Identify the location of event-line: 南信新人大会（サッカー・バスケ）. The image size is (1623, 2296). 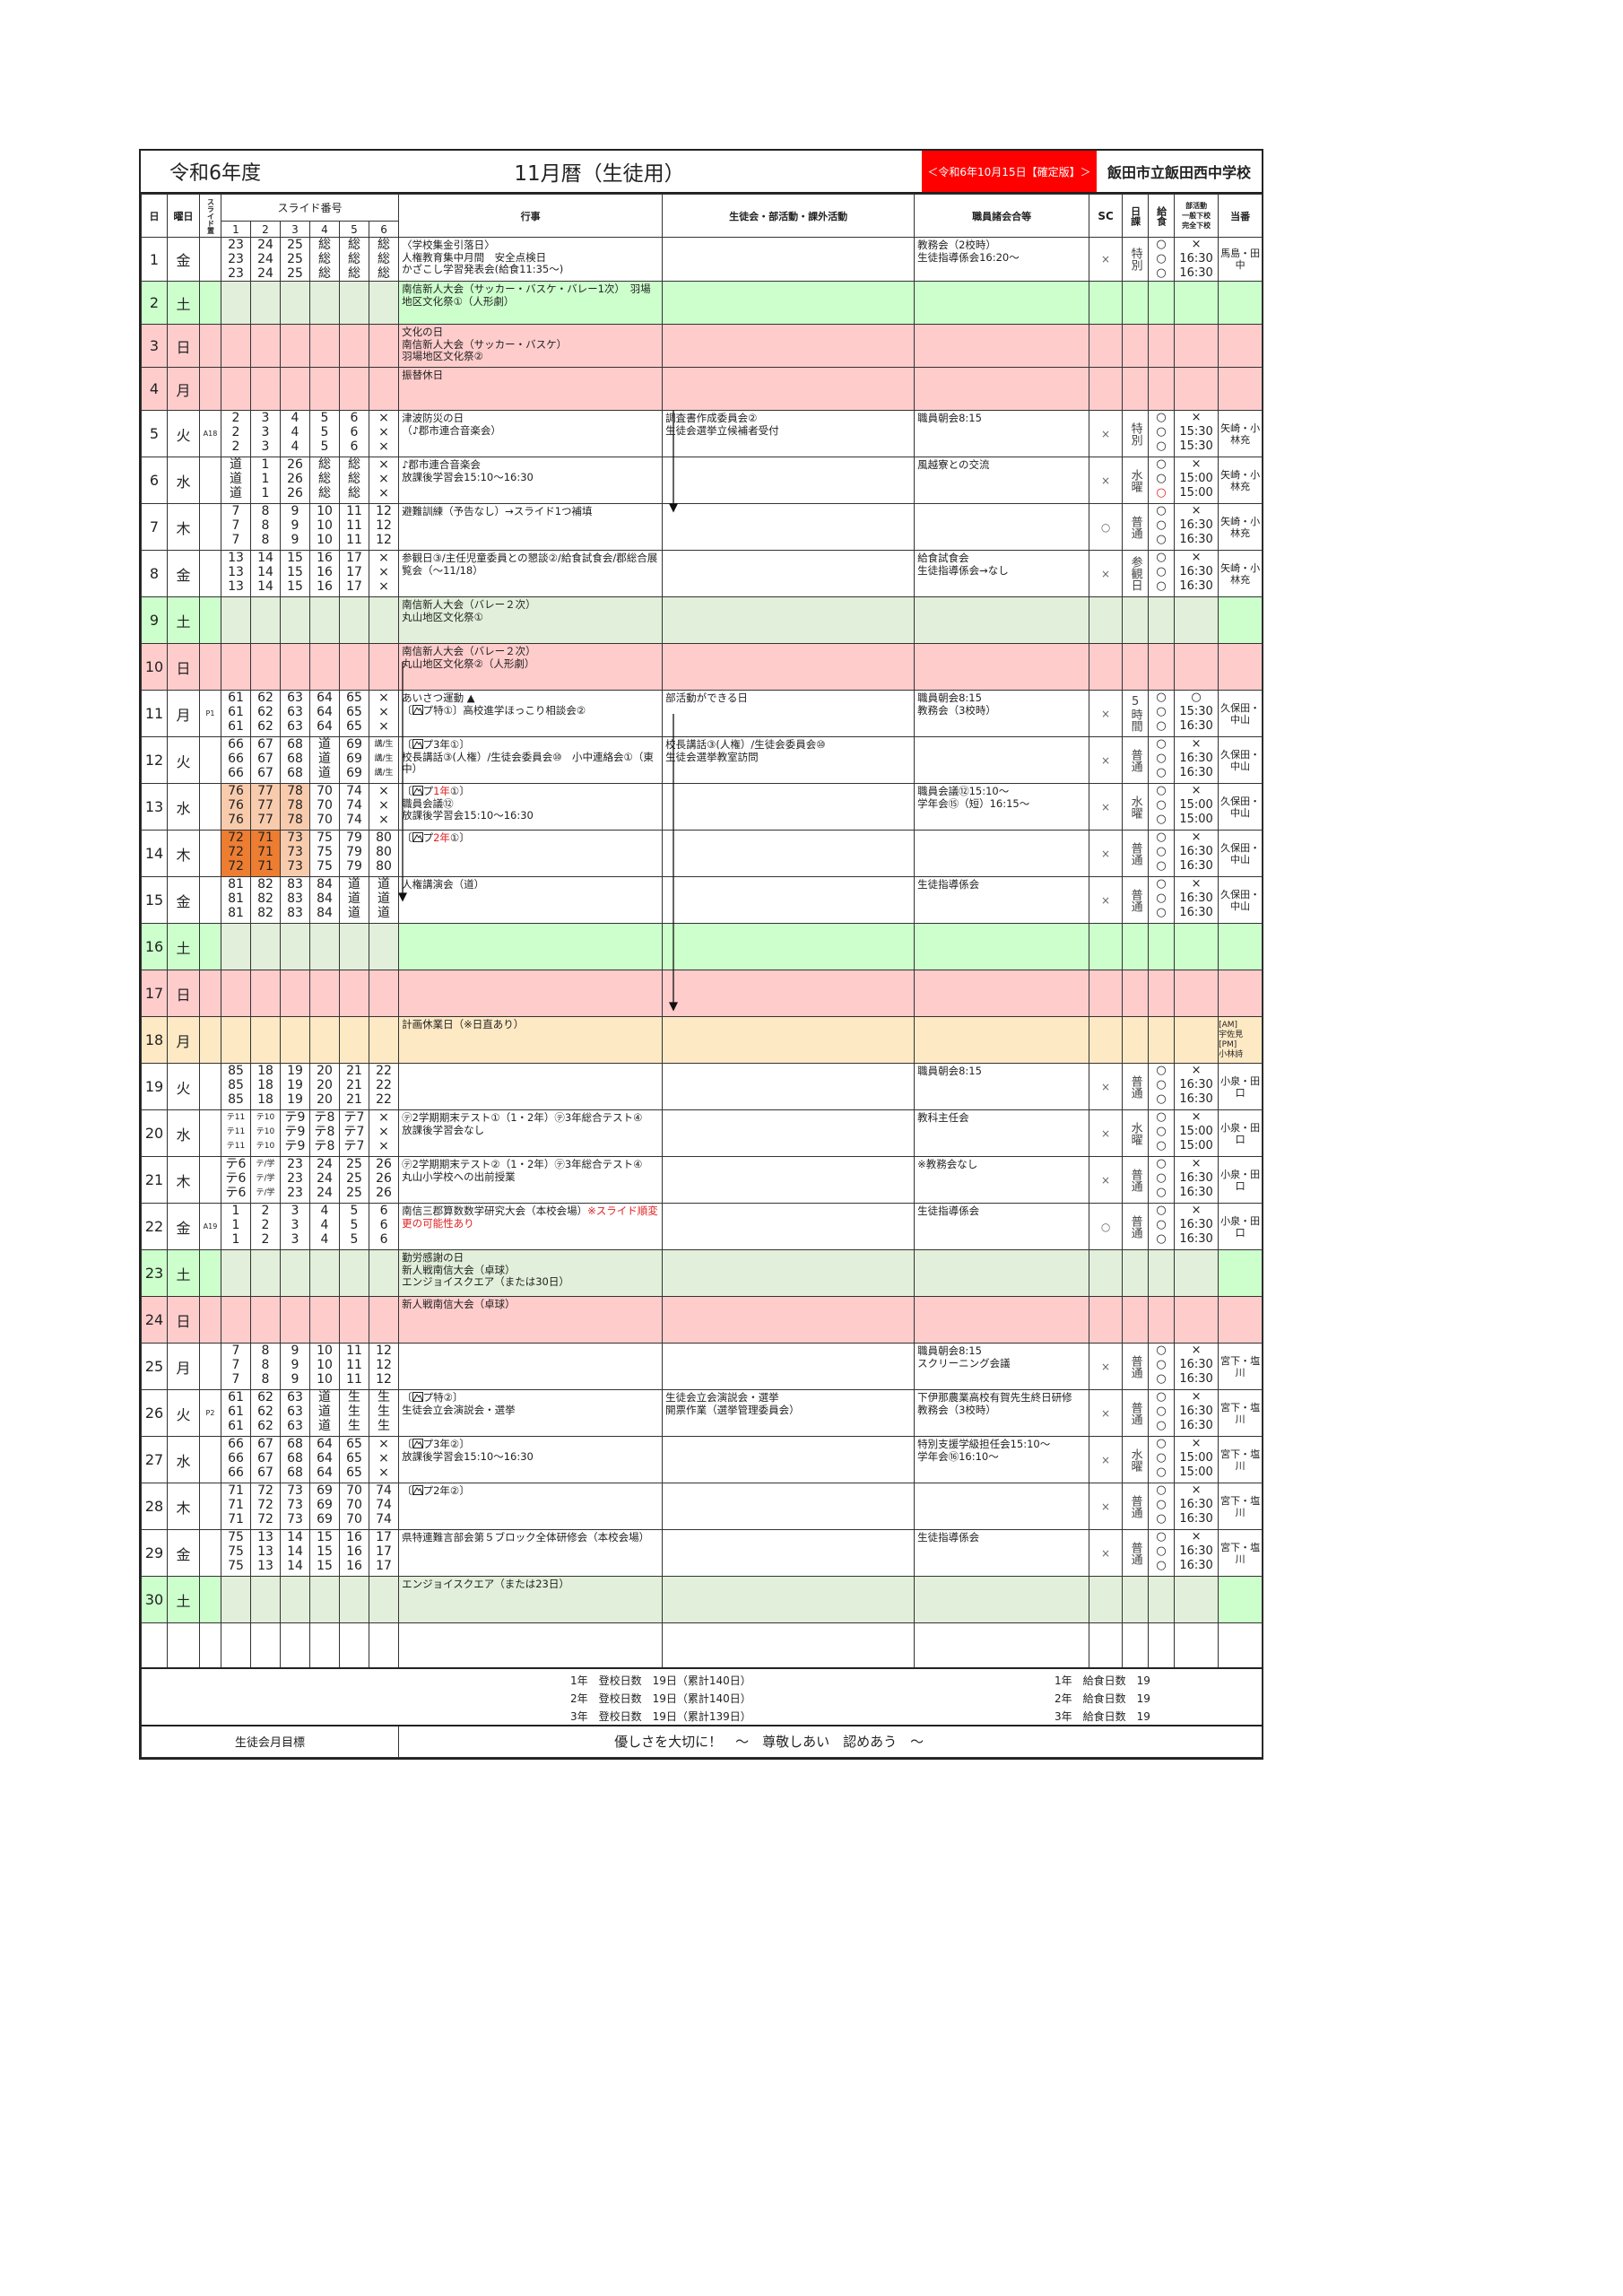
(485, 344).